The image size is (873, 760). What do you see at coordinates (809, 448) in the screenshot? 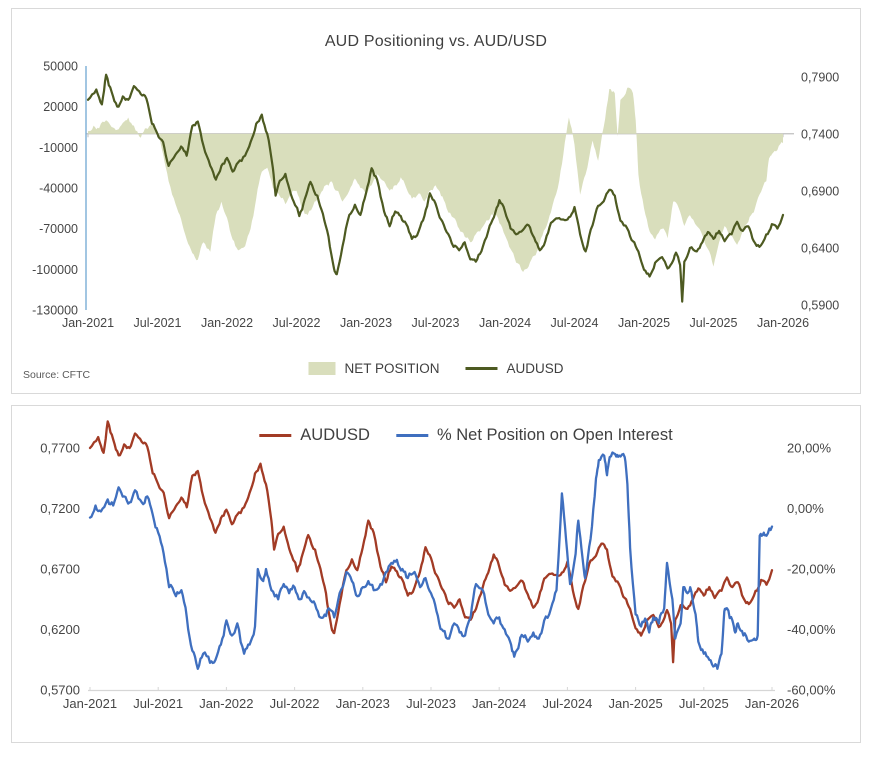
I see `right-axis-tick-label: 20,00%` at bounding box center [809, 448].